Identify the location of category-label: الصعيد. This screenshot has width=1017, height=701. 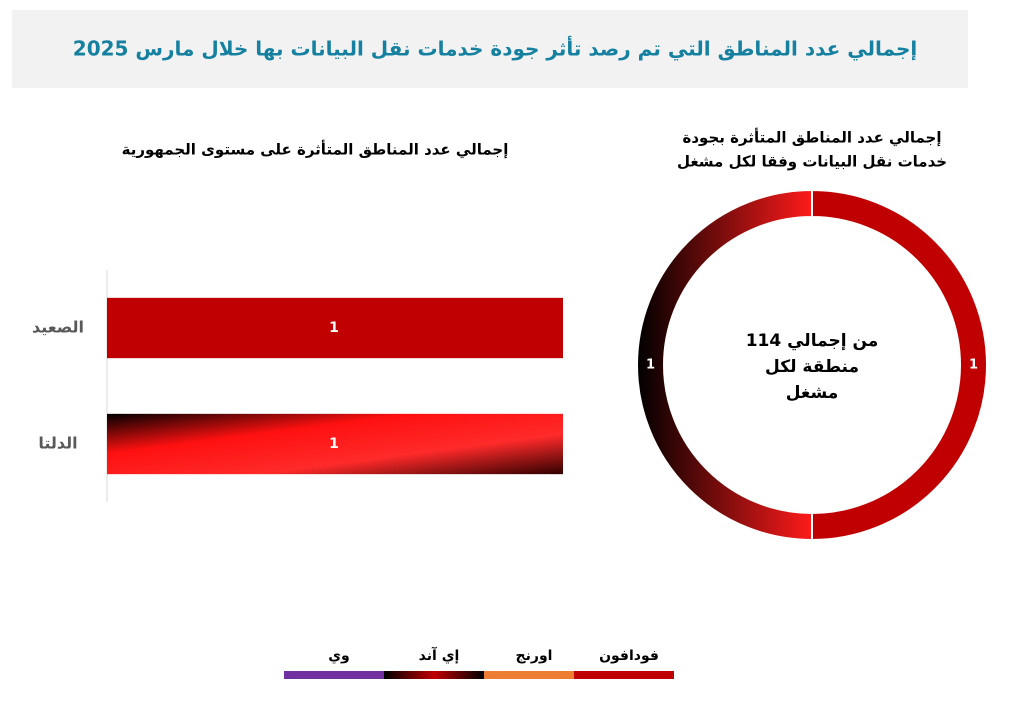
(58, 327).